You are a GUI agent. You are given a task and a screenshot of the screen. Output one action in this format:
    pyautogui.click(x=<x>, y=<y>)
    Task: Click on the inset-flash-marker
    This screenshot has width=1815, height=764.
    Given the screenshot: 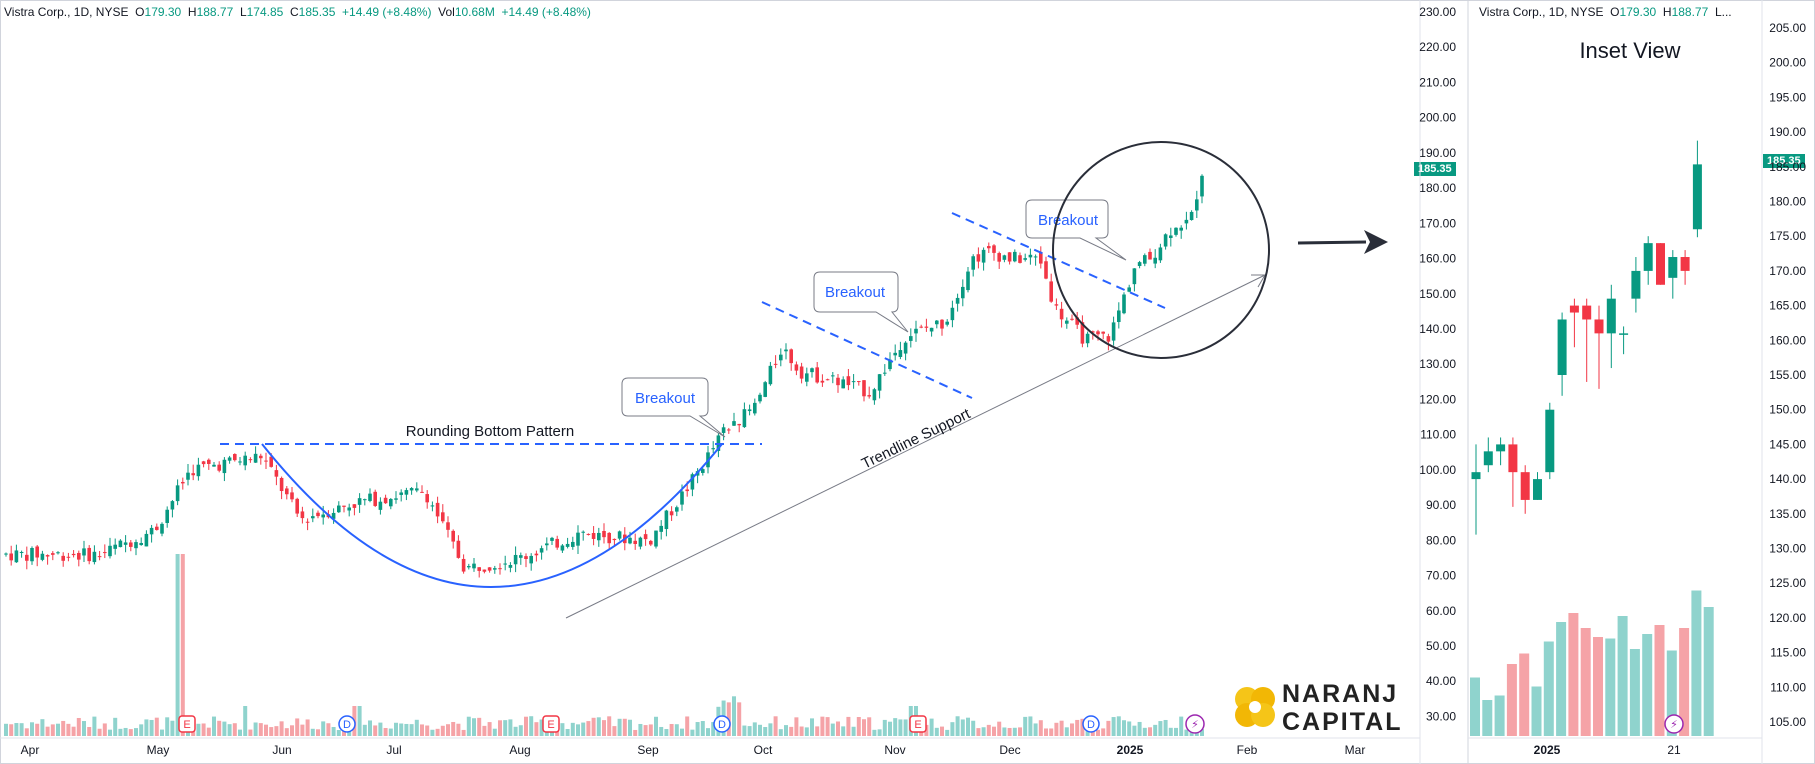 What is the action you would take?
    pyautogui.click(x=1674, y=724)
    